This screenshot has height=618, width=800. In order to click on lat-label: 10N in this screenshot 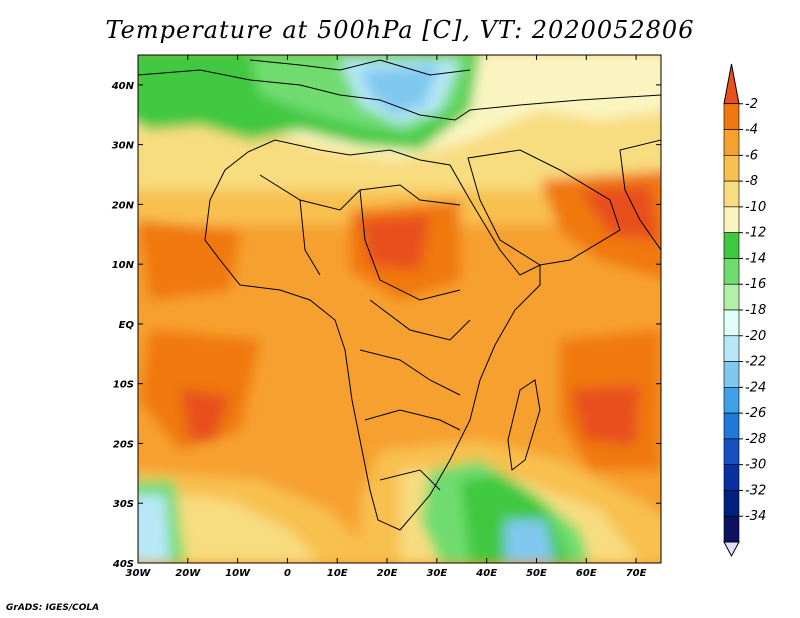, I will do `click(123, 265)`.